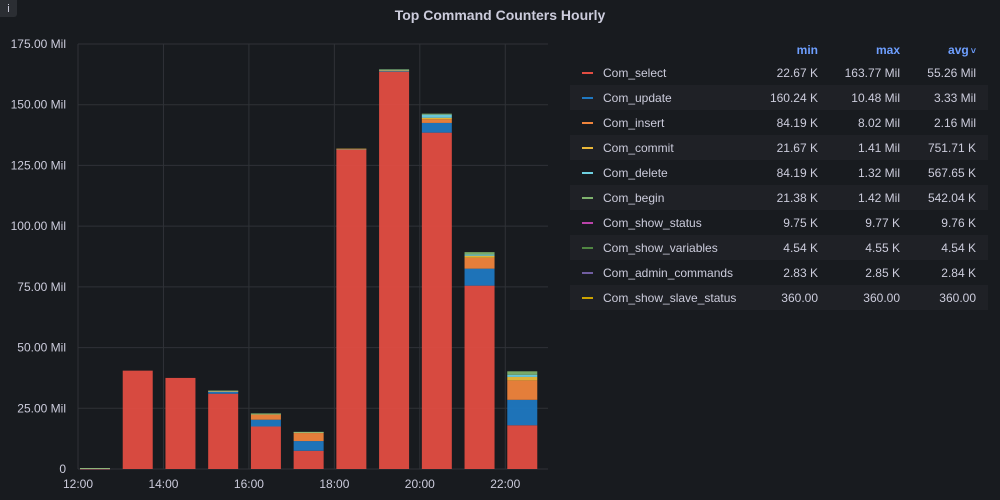 The height and width of the screenshot is (500, 1000). I want to click on legend-max-value: 9.77 K, so click(882, 222).